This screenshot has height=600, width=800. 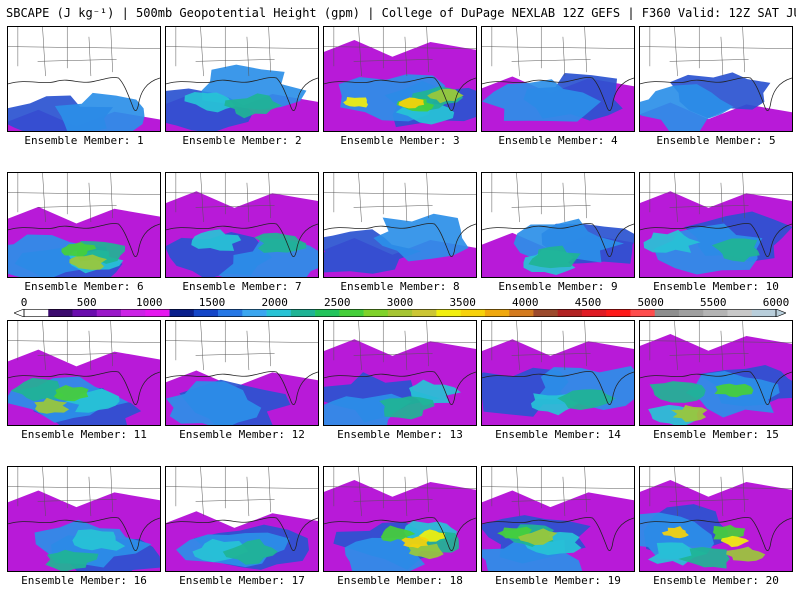 I want to click on ensemble-member-label: Ensemble Member: 3, so click(x=400, y=140).